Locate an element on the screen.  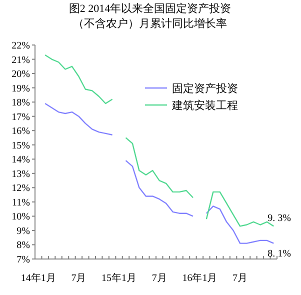
data-label: 8. 1% is located at coordinates (279, 254).